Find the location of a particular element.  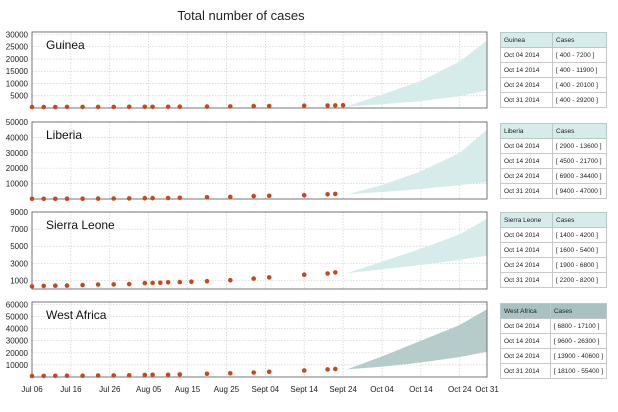

table-cell: [ 9400 - 47000 ] is located at coordinates (579, 191).